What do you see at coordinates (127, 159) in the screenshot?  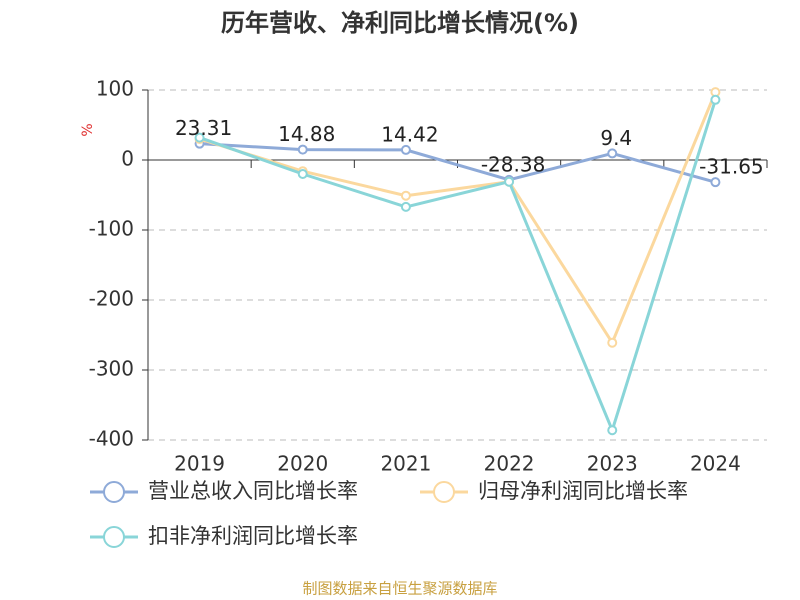 I see `y-tick-label: 0` at bounding box center [127, 159].